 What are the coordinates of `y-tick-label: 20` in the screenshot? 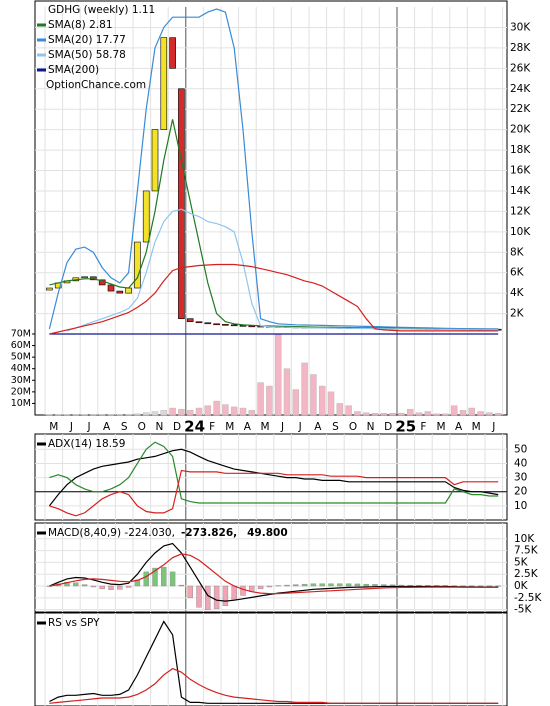 It's located at (520, 492).